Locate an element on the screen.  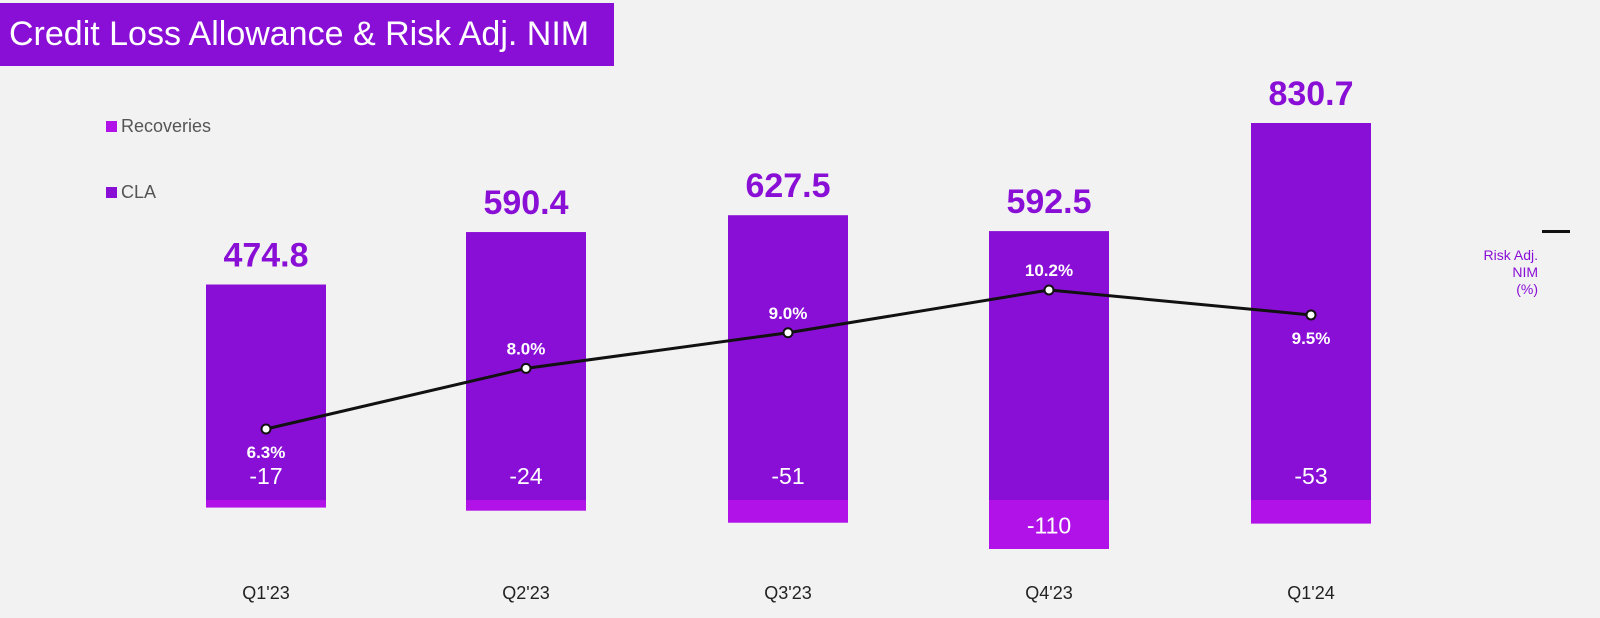
line-legend-swatch is located at coordinates (1556, 231).